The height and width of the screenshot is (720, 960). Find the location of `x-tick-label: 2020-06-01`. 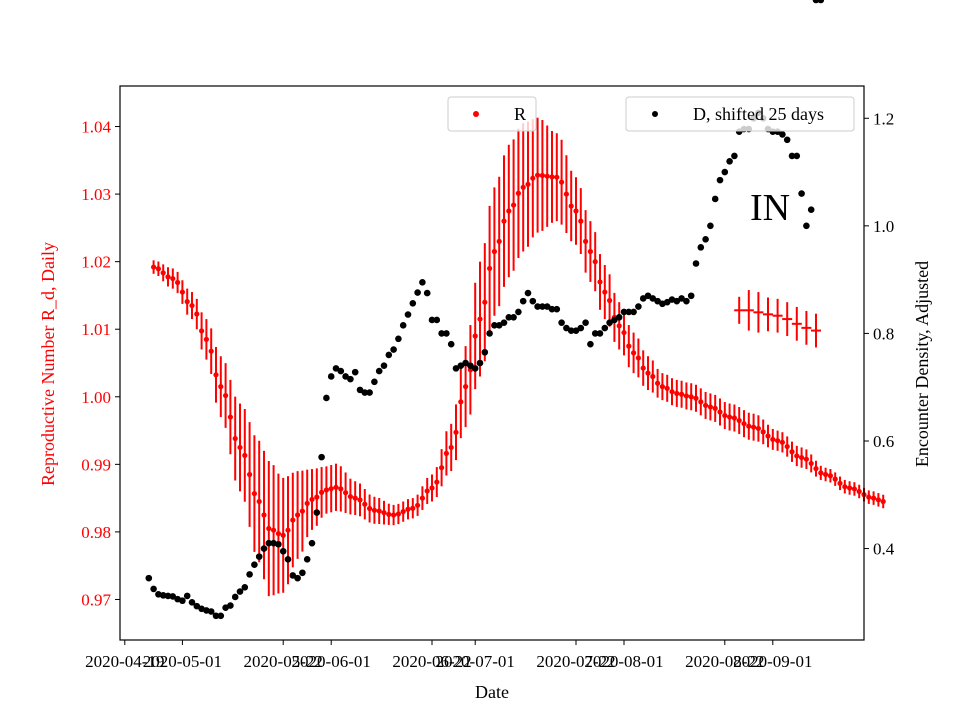

x-tick-label: 2020-06-01 is located at coordinates (331, 661).